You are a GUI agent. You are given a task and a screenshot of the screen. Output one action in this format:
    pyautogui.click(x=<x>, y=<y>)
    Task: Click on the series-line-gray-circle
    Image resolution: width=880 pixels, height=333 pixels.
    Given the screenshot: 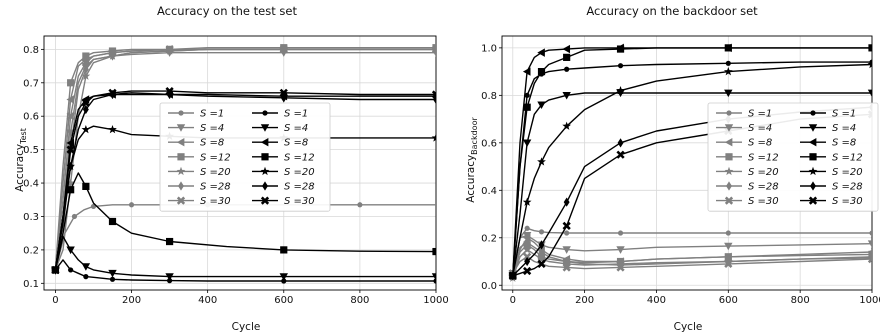 What is the action you would take?
    pyautogui.click(x=245, y=237)
    